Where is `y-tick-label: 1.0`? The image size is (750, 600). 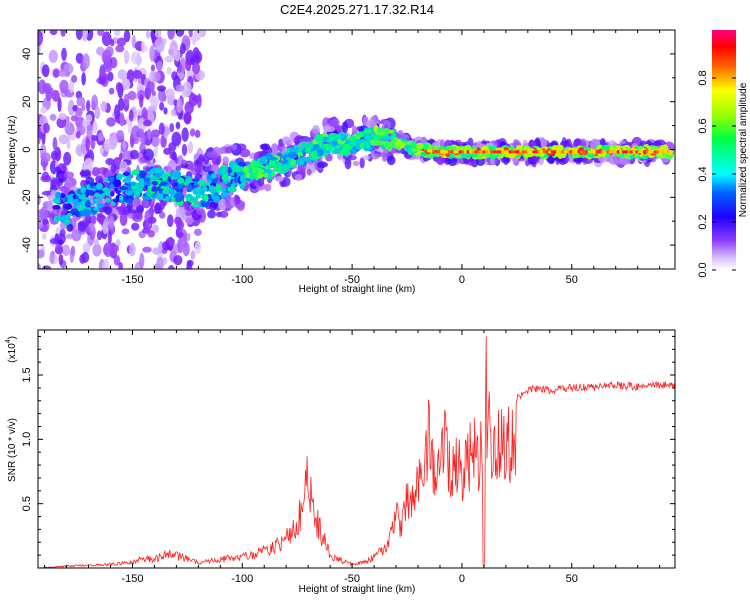 y-tick-label: 1.0 is located at coordinates (27, 439).